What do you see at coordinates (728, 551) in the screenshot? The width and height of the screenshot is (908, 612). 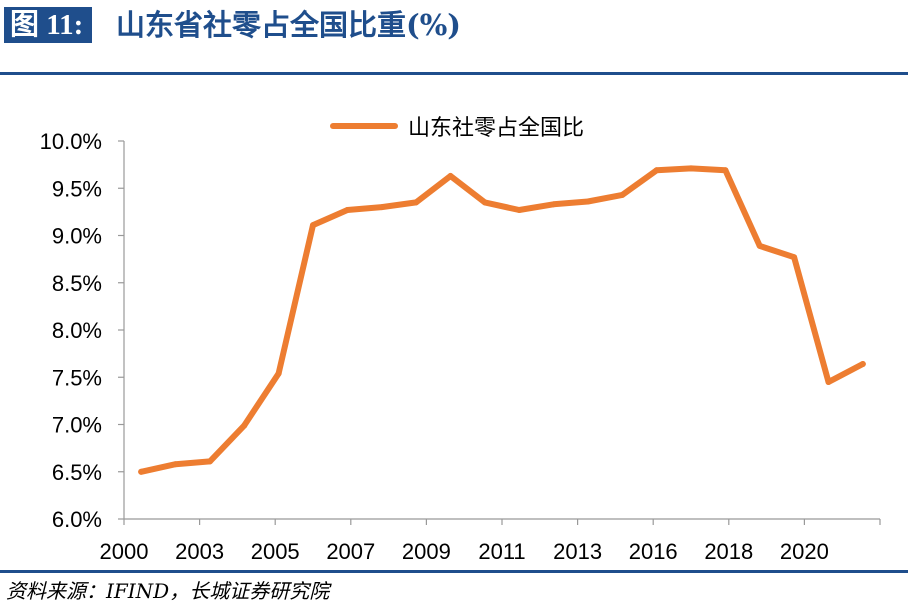 I see `x-tick-label: 2018` at bounding box center [728, 551].